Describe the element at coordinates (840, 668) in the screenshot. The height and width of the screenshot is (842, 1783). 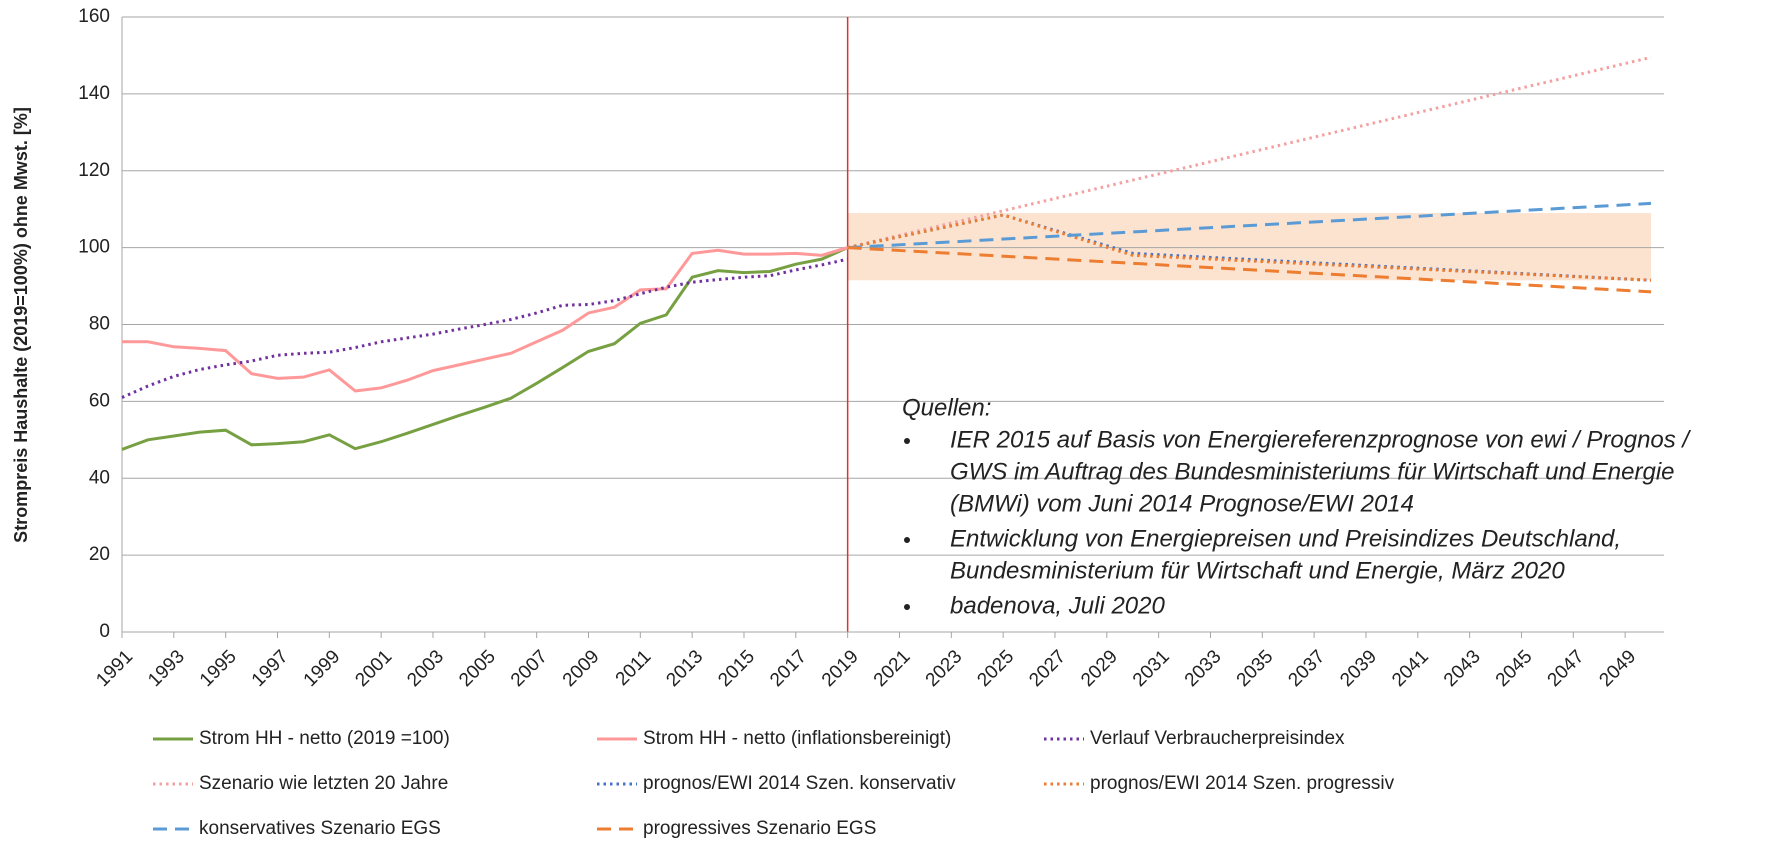
I see `x-tick-label: 2019` at that location.